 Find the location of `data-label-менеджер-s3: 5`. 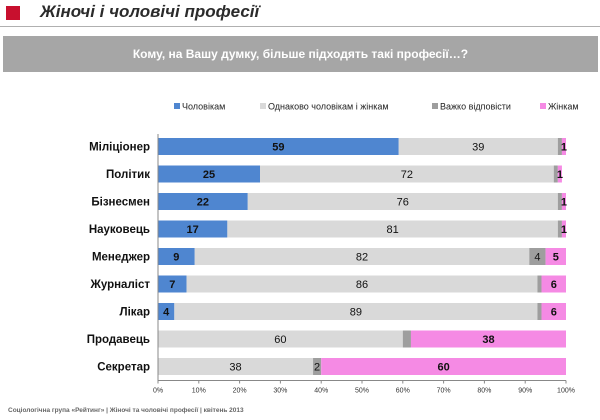

data-label-менеджер-s3: 5 is located at coordinates (556, 258).